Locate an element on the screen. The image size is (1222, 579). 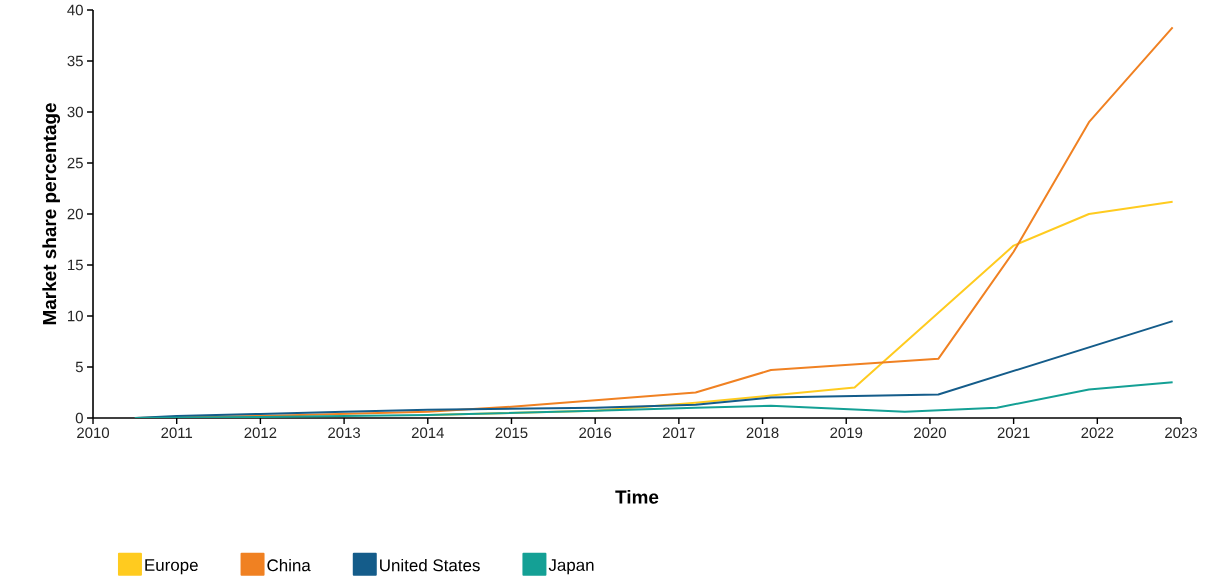
legend-label: Europe is located at coordinates (171, 567).